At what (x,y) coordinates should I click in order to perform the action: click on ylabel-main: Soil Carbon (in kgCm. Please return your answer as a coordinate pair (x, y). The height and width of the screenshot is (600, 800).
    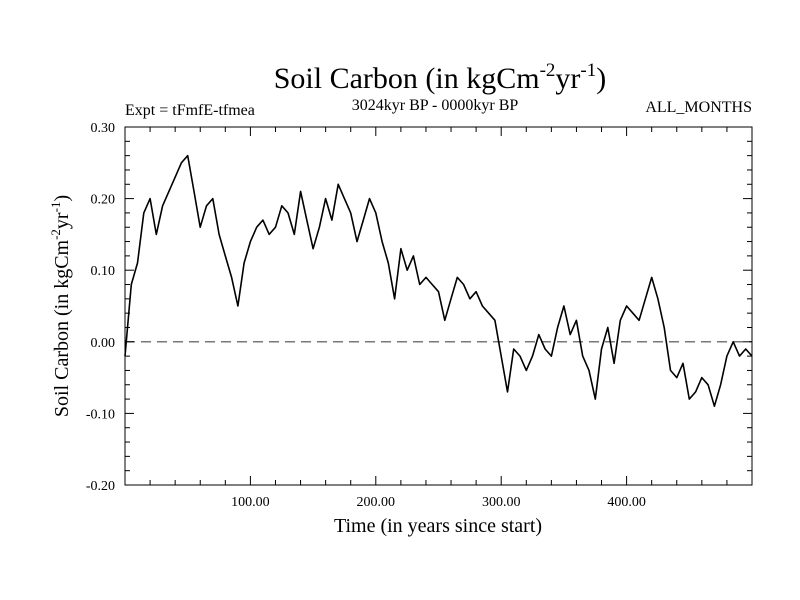
    Looking at the image, I should click on (62, 328).